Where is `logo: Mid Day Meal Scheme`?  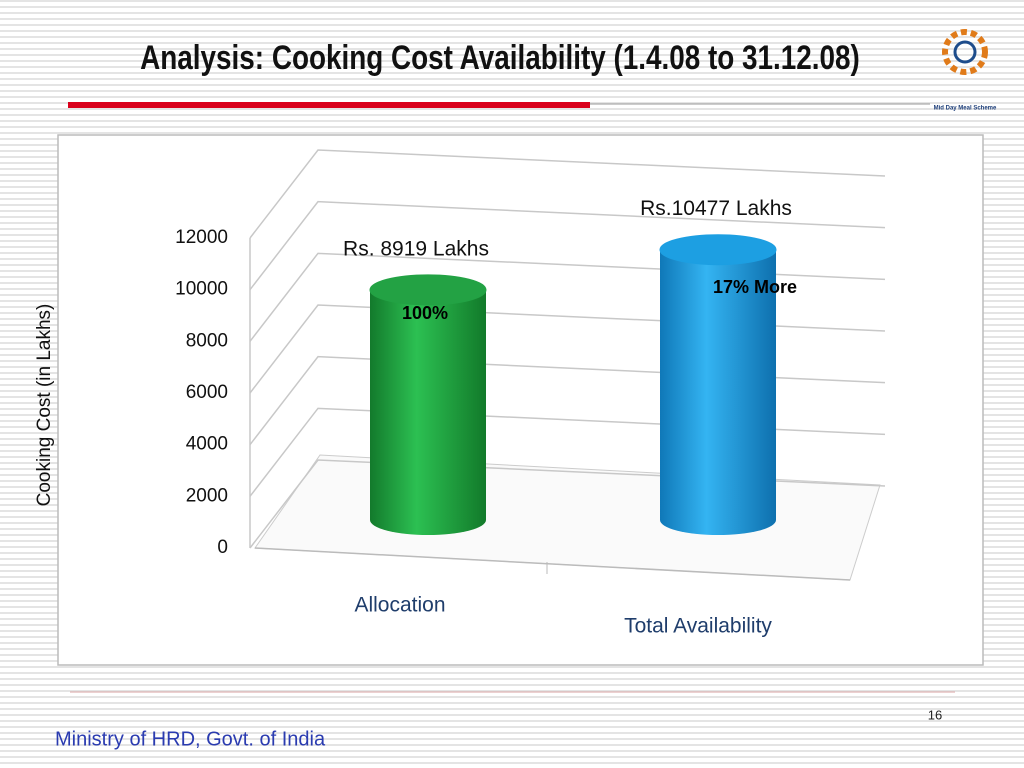
logo: Mid Day Meal Scheme is located at coordinates (965, 70).